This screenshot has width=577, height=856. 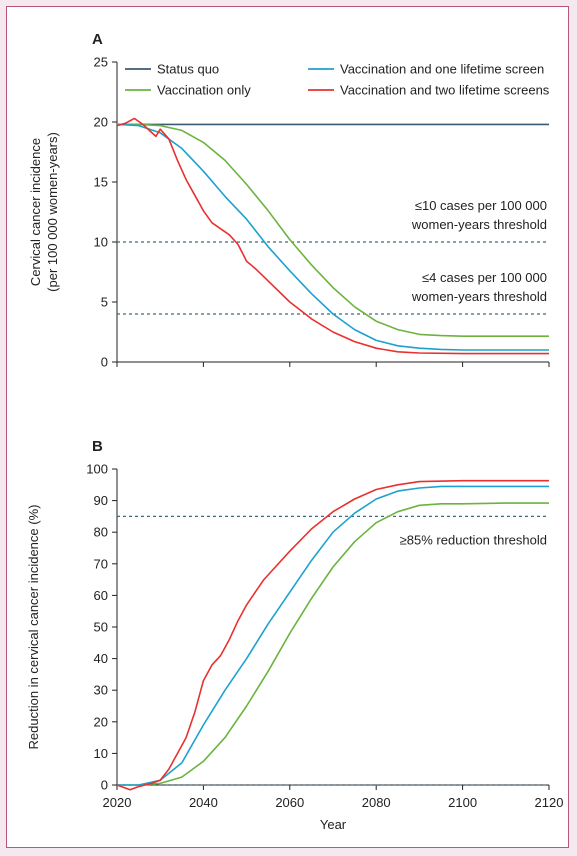 I want to click on panel-b-y-tick-label: 90, so click(x=101, y=500).